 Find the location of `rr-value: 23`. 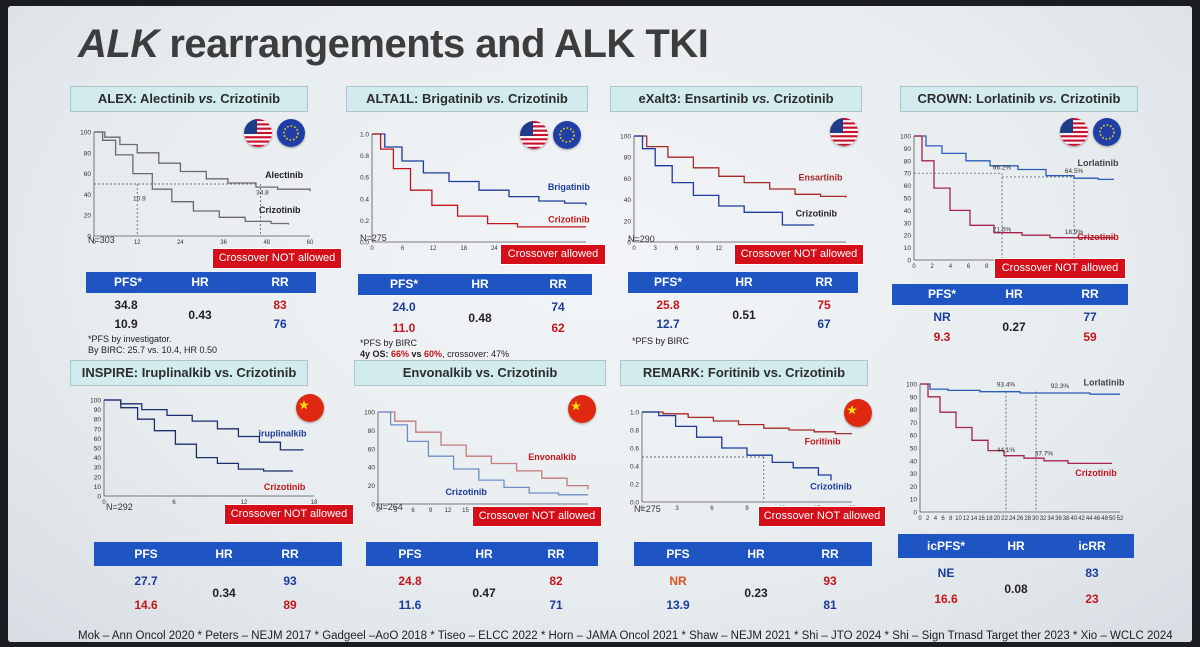

rr-value: 23 is located at coordinates (1092, 599).